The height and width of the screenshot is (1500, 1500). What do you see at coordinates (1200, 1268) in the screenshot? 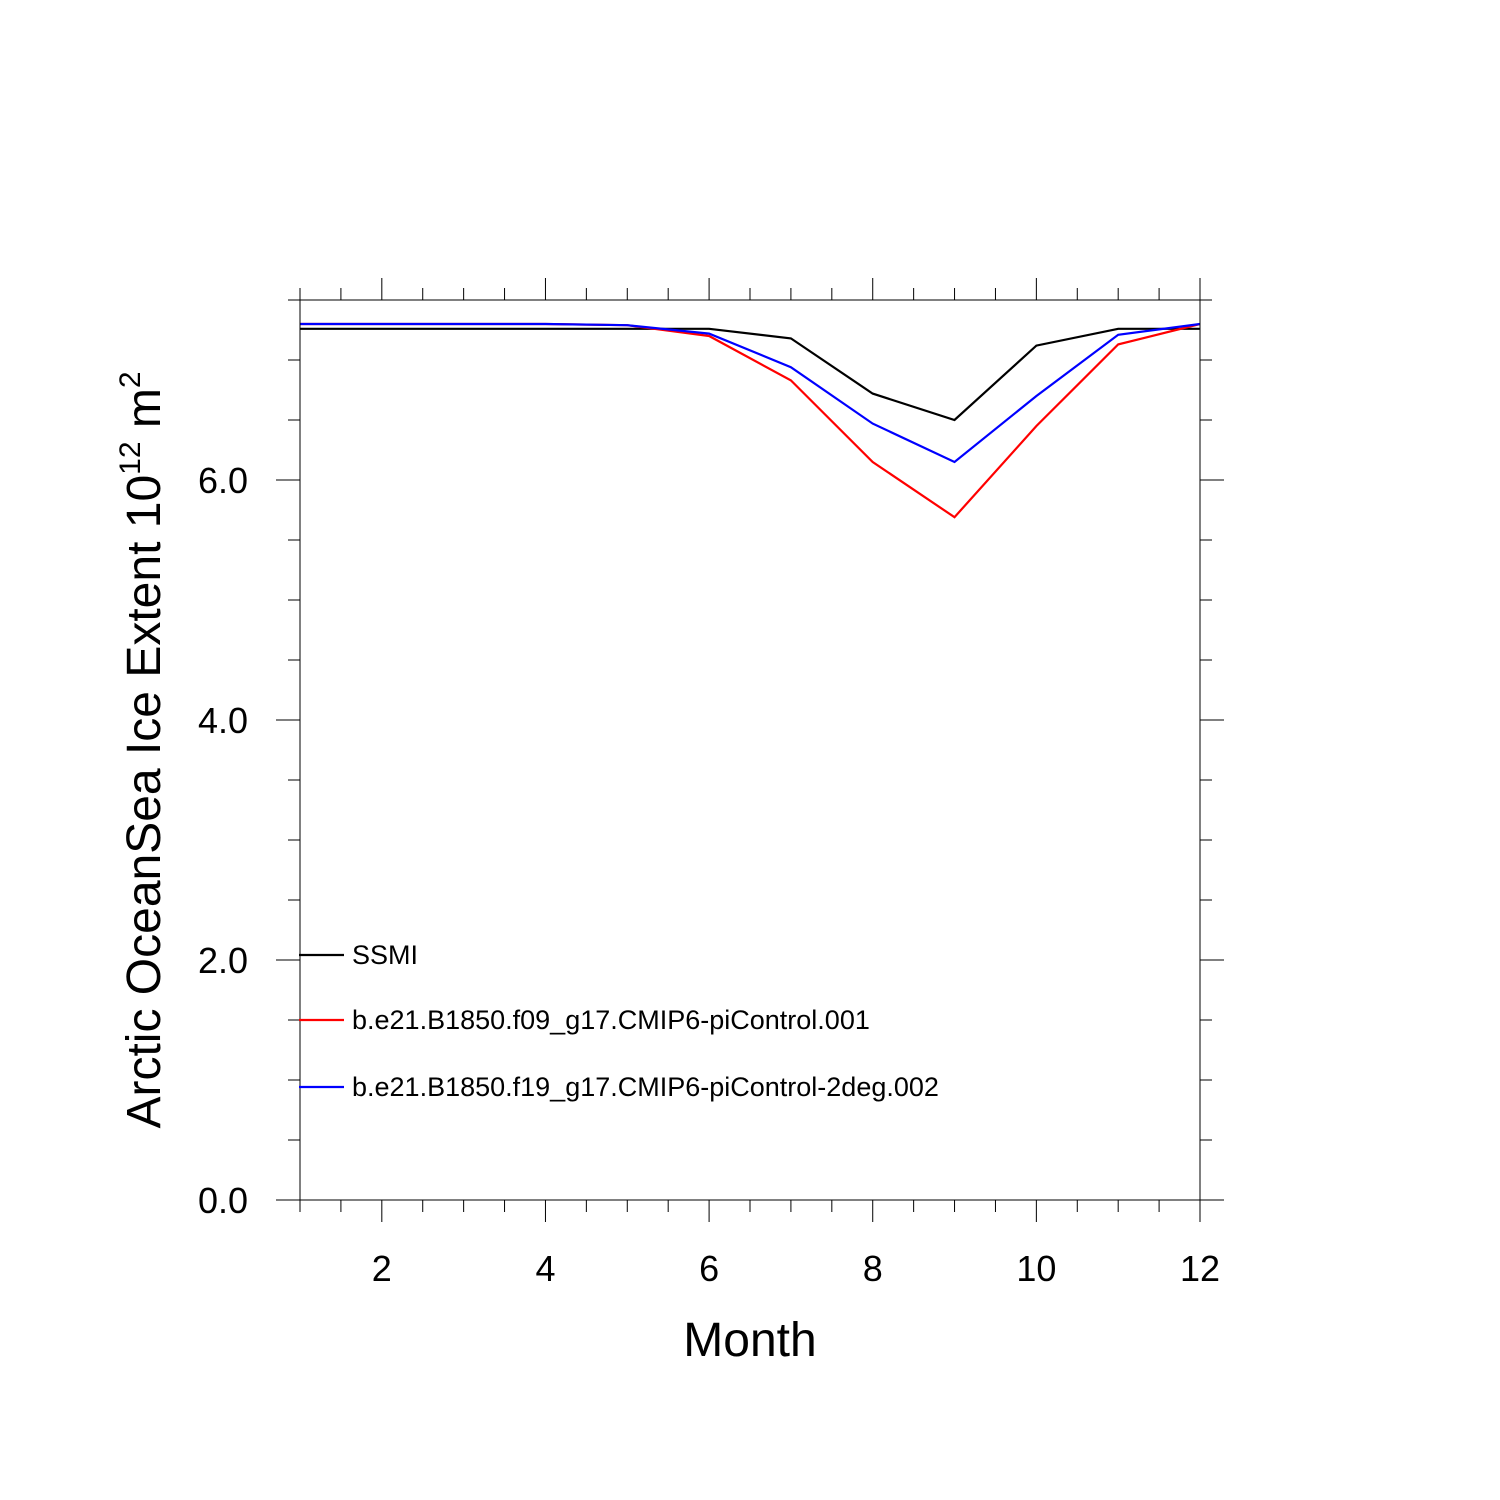
I see `x-tick-label: 12` at bounding box center [1200, 1268].